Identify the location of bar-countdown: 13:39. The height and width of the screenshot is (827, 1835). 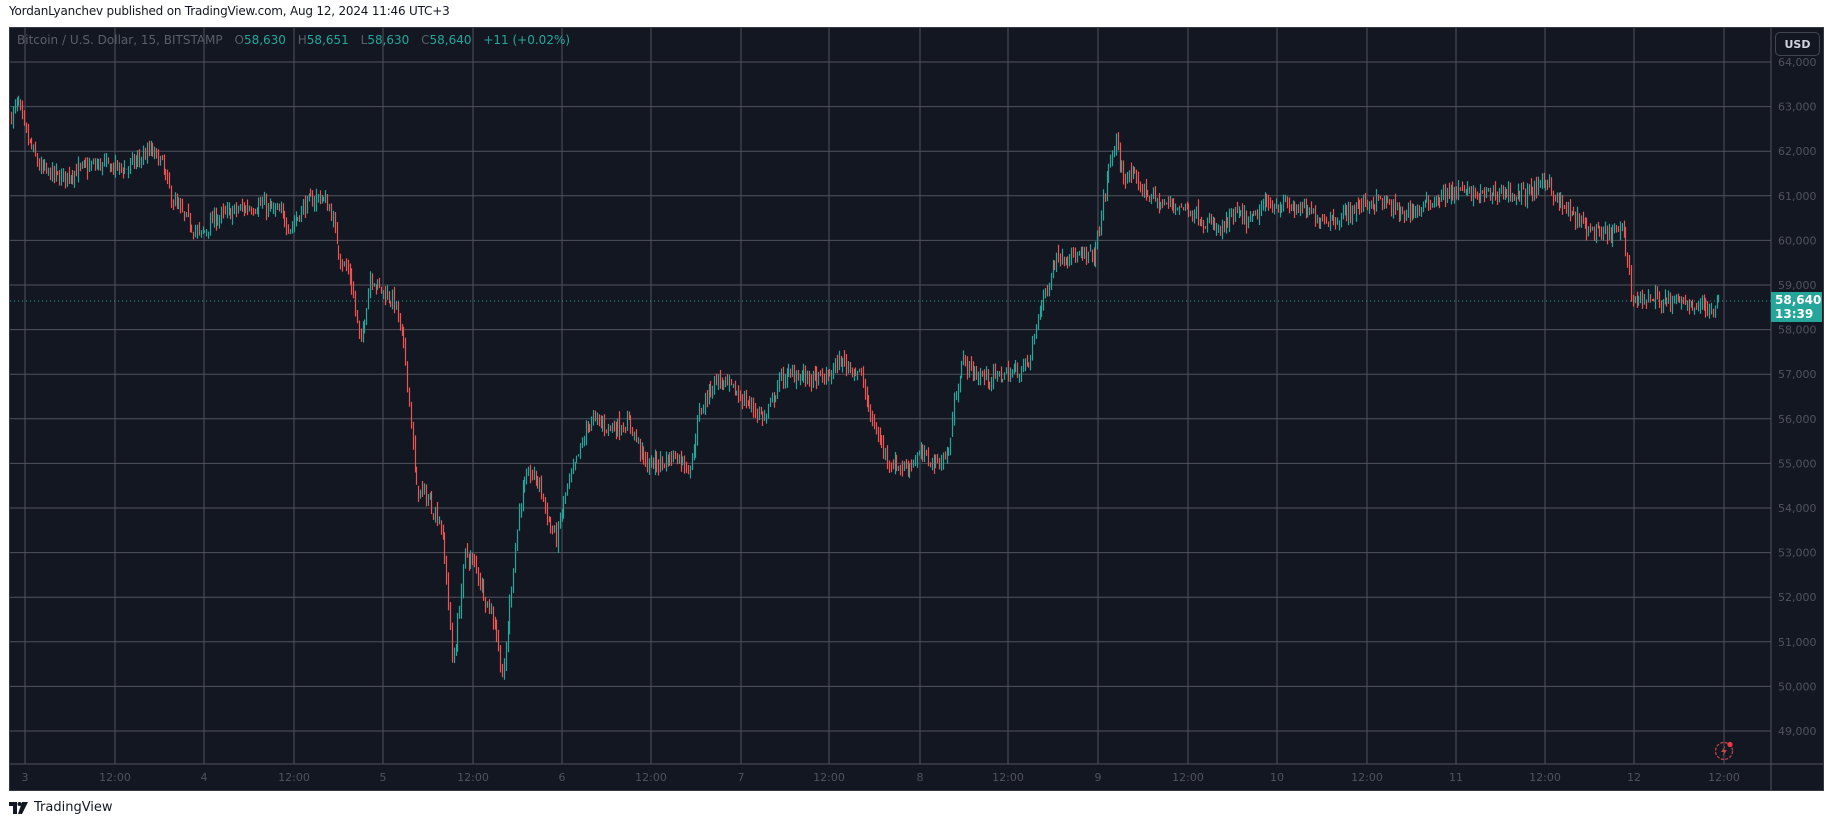
(1794, 314).